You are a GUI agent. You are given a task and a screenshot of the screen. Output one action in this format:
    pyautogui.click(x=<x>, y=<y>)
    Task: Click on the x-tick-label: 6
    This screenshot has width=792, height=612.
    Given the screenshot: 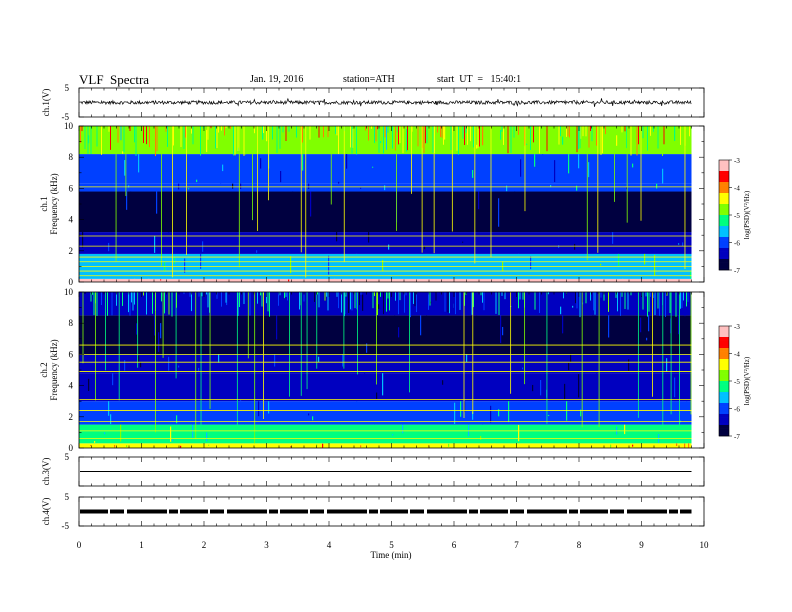 What is the action you would take?
    pyautogui.click(x=454, y=545)
    